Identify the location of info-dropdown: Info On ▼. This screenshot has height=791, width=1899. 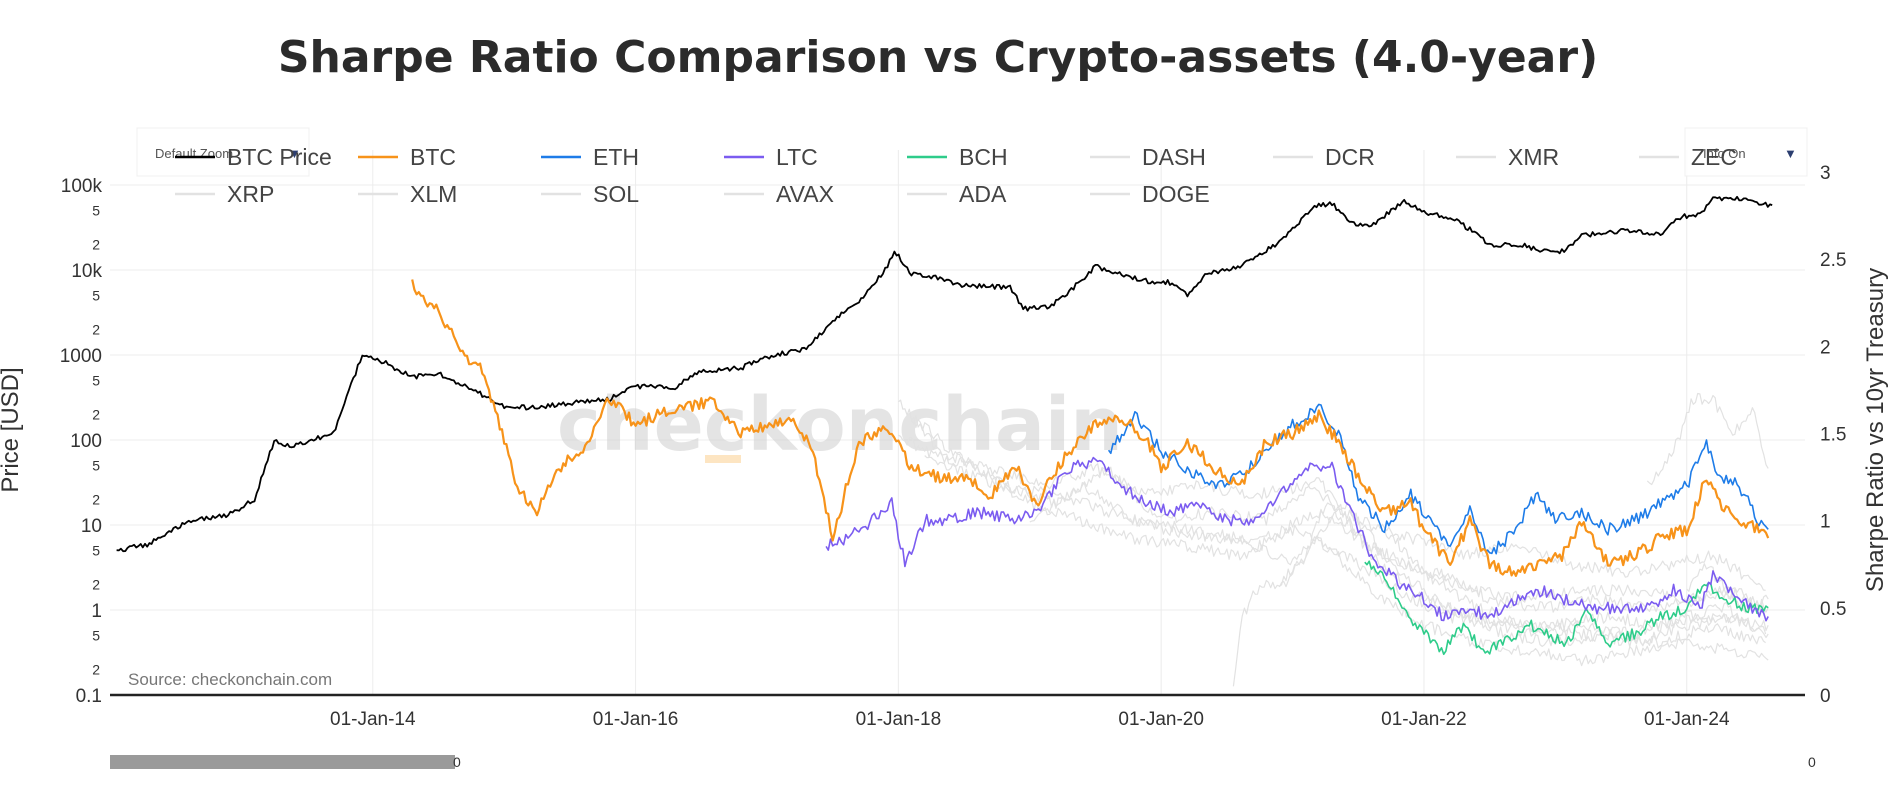
(1746, 152).